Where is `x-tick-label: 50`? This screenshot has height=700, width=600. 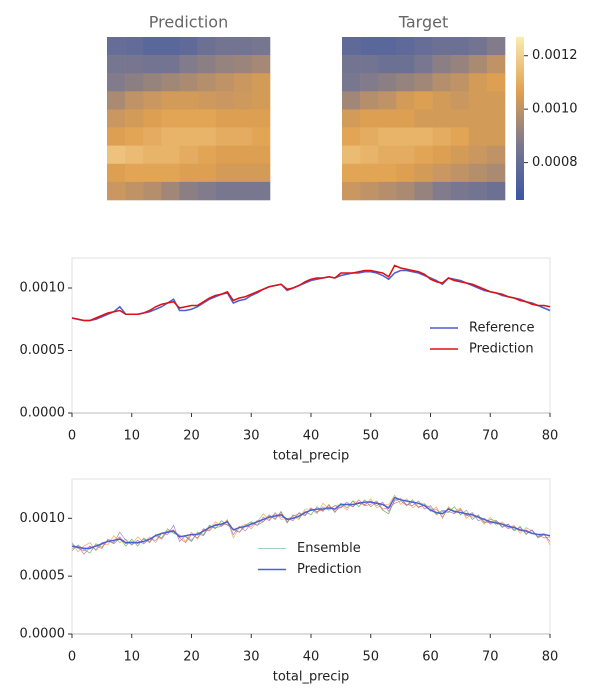 x-tick-label: 50 is located at coordinates (370, 436).